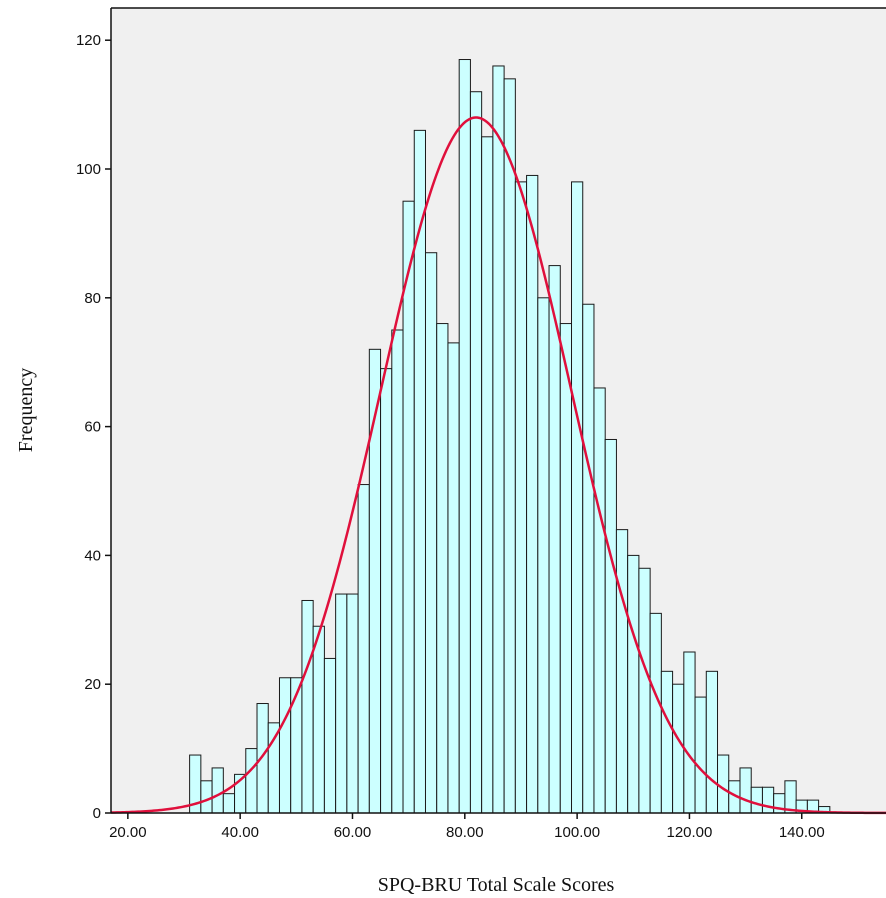 This screenshot has height=898, width=886. Describe the element at coordinates (689, 832) in the screenshot. I see `x-tick-label: 120.00` at that location.